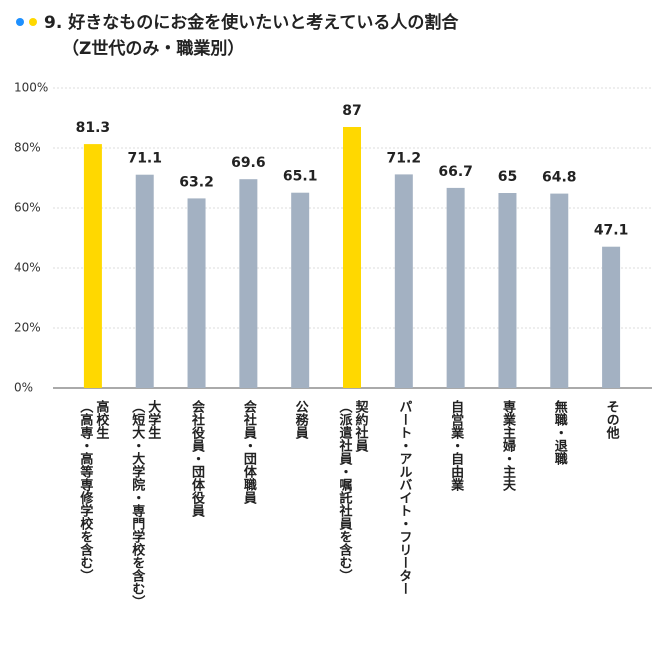 This screenshot has height=658, width=670. What do you see at coordinates (351, 111) in the screenshot?
I see `value-label: 87` at bounding box center [351, 111].